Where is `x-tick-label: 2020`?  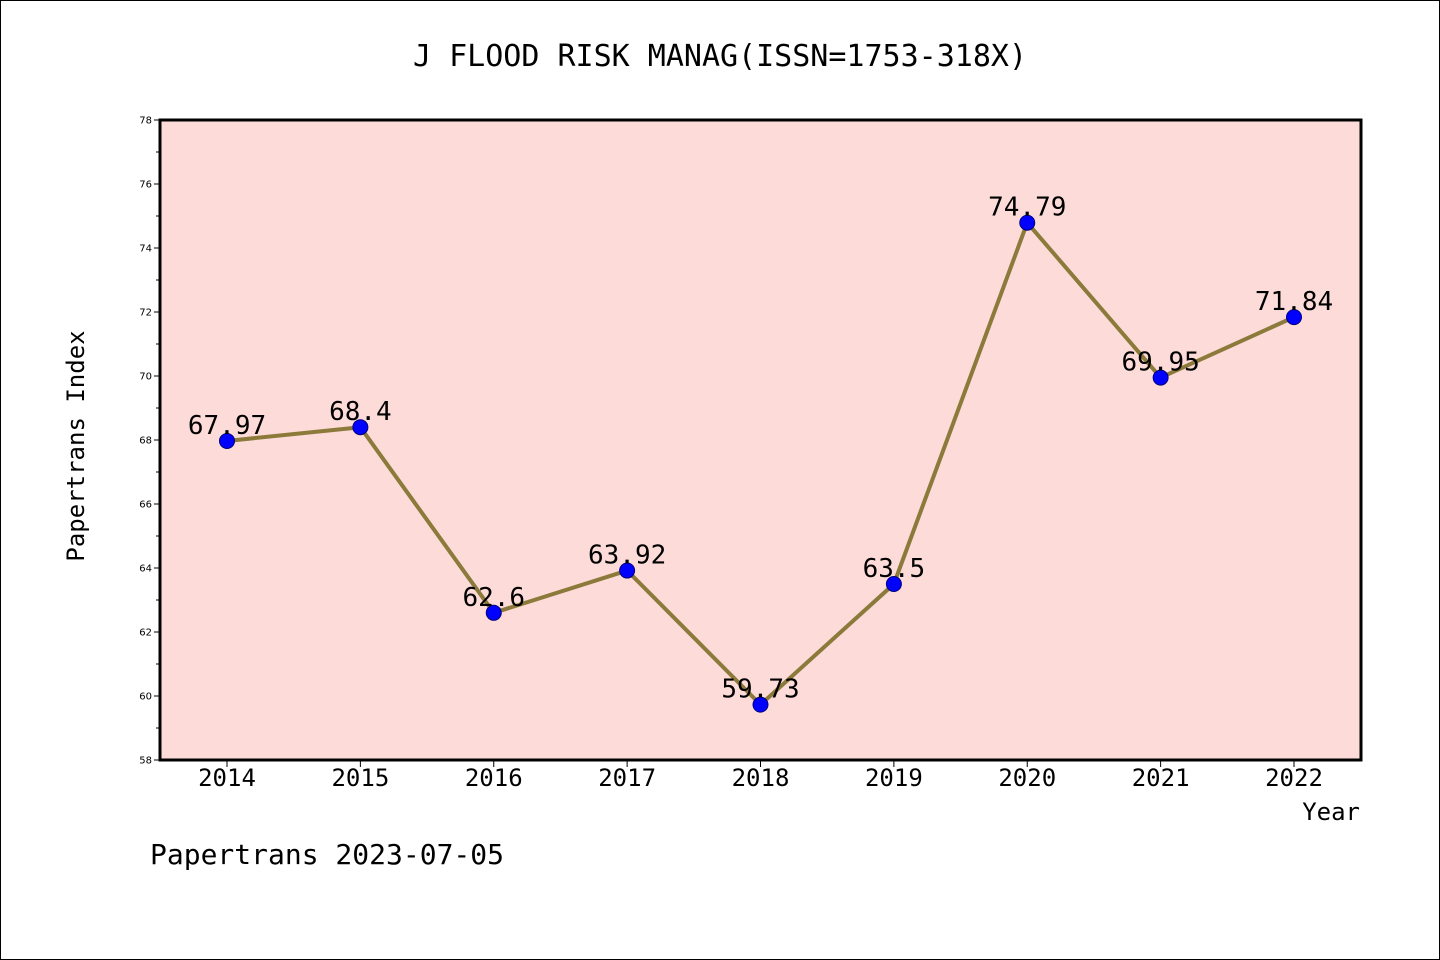
x-tick-label: 2020 is located at coordinates (1027, 778).